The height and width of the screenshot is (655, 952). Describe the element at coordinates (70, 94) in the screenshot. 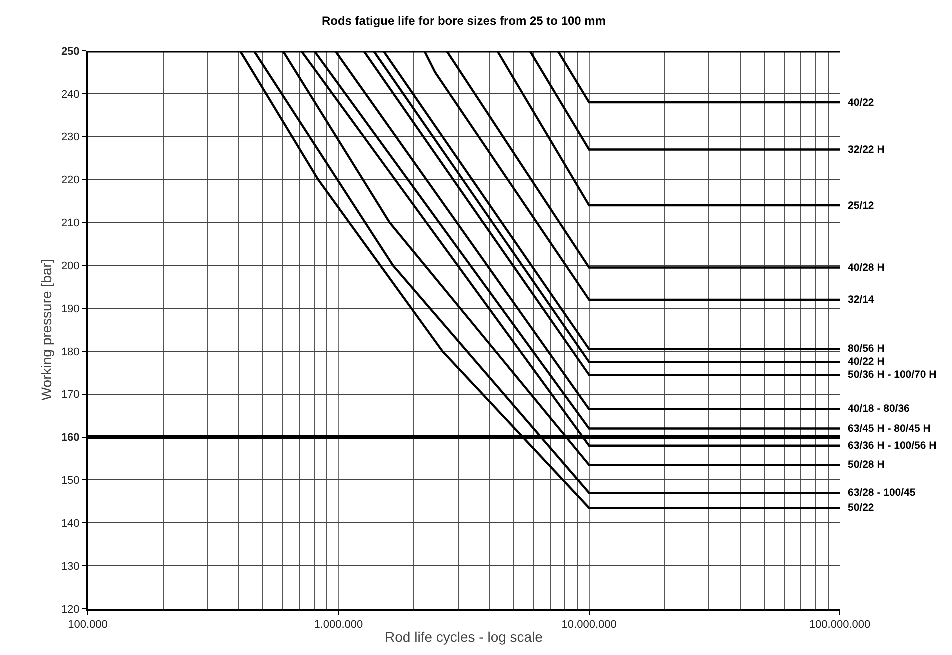

I see `y-tick-label: 240` at that location.